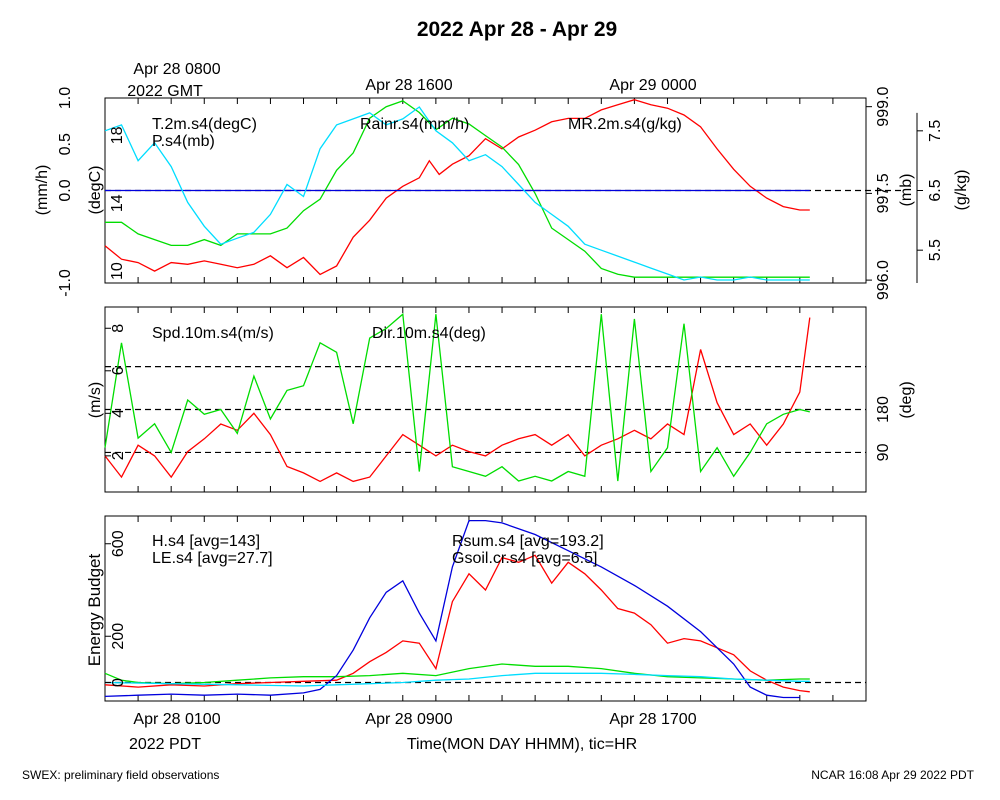 The width and height of the screenshot is (1000, 800). What do you see at coordinates (883, 280) in the screenshot?
I see `pres-tick-label: 996.0` at bounding box center [883, 280].